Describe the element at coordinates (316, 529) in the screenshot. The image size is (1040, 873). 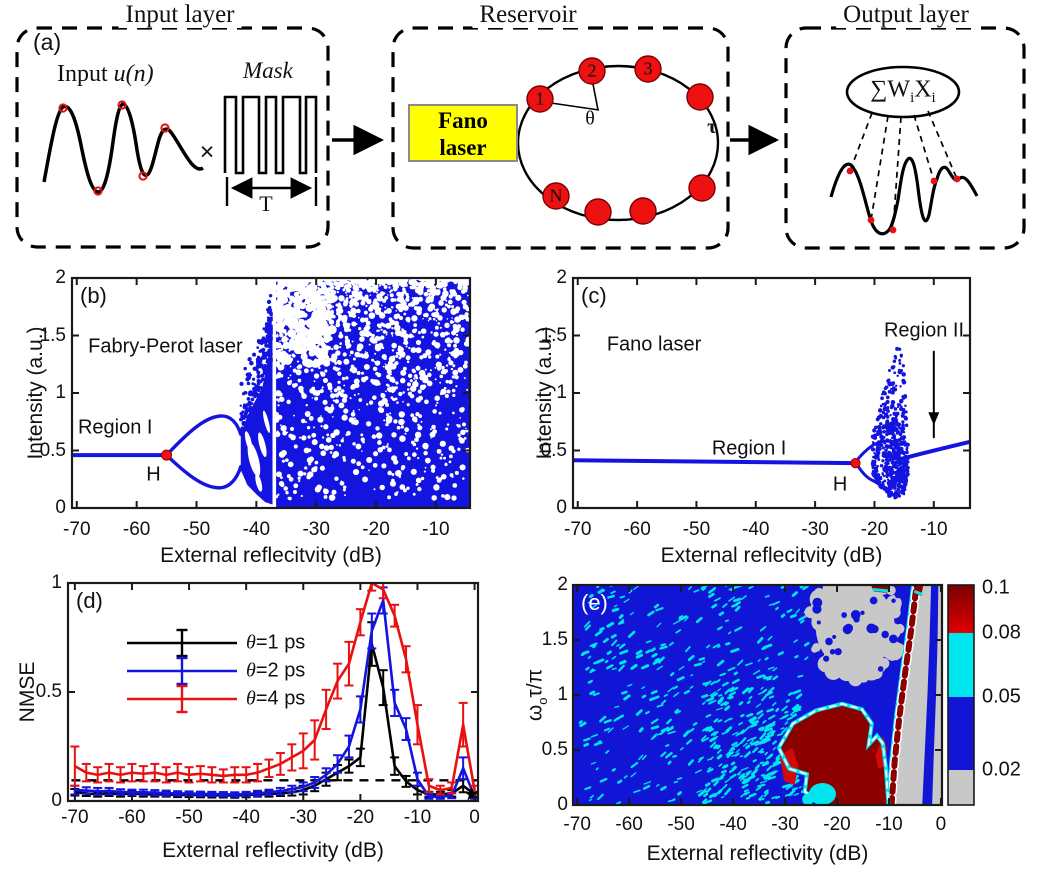
I see `b-x-tick-label: -30` at that location.